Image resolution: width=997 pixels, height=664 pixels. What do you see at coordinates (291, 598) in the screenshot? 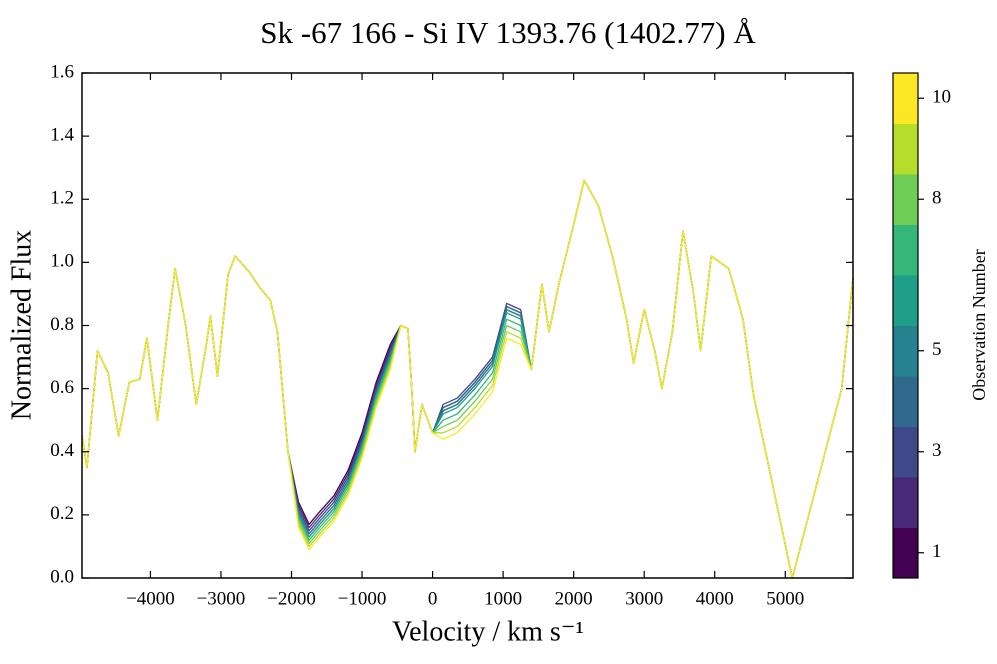
I see `x-tick-label: −2000` at bounding box center [291, 598].